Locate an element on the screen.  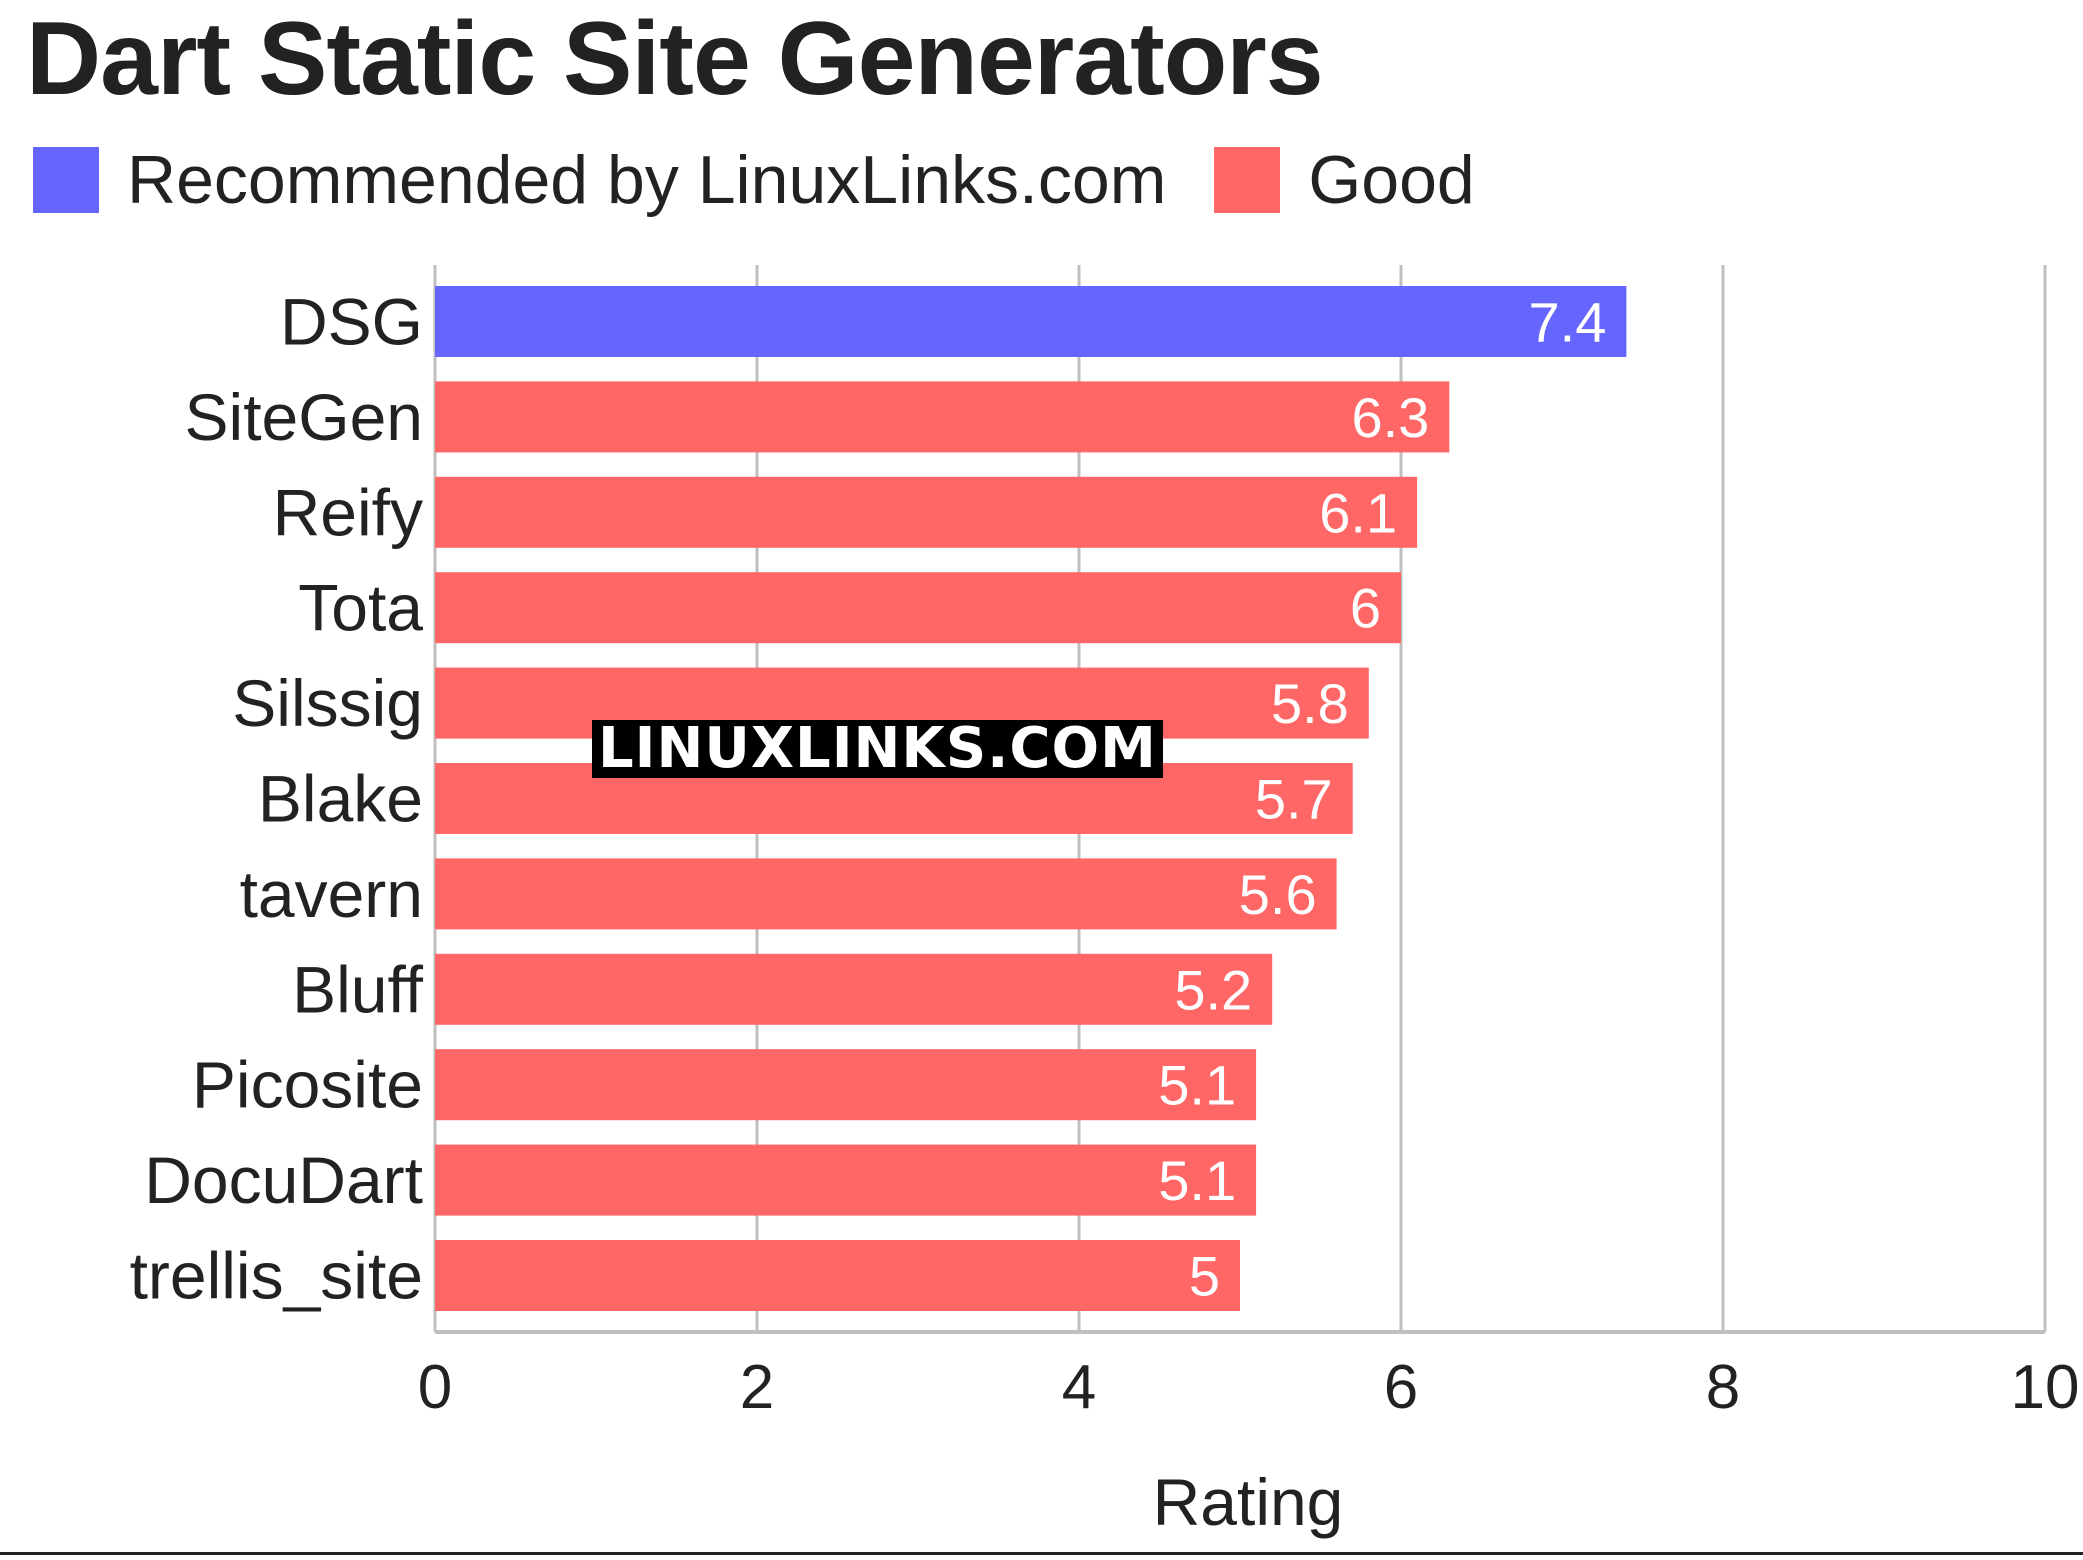
value-label: 5.2 is located at coordinates (1213, 989).